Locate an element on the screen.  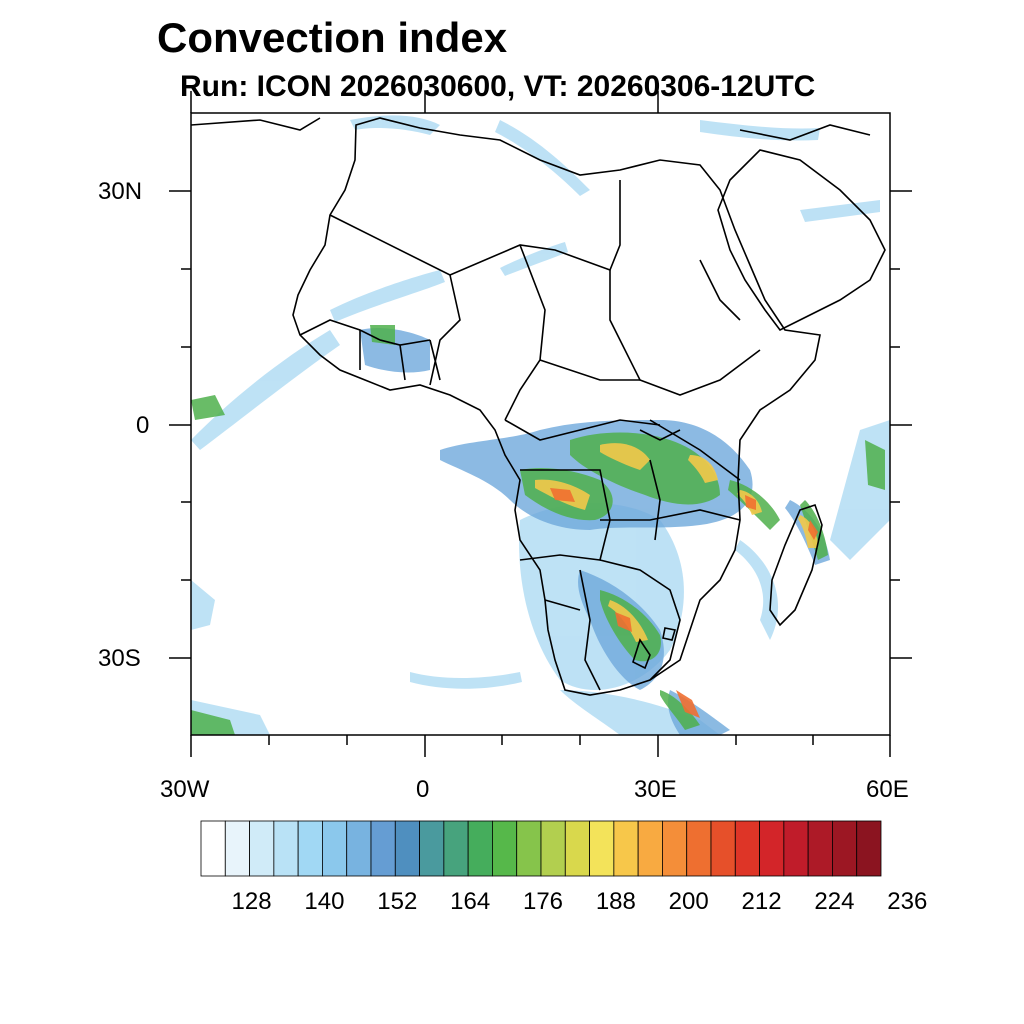
x-tick-0: 0 is located at coordinates (423, 789).